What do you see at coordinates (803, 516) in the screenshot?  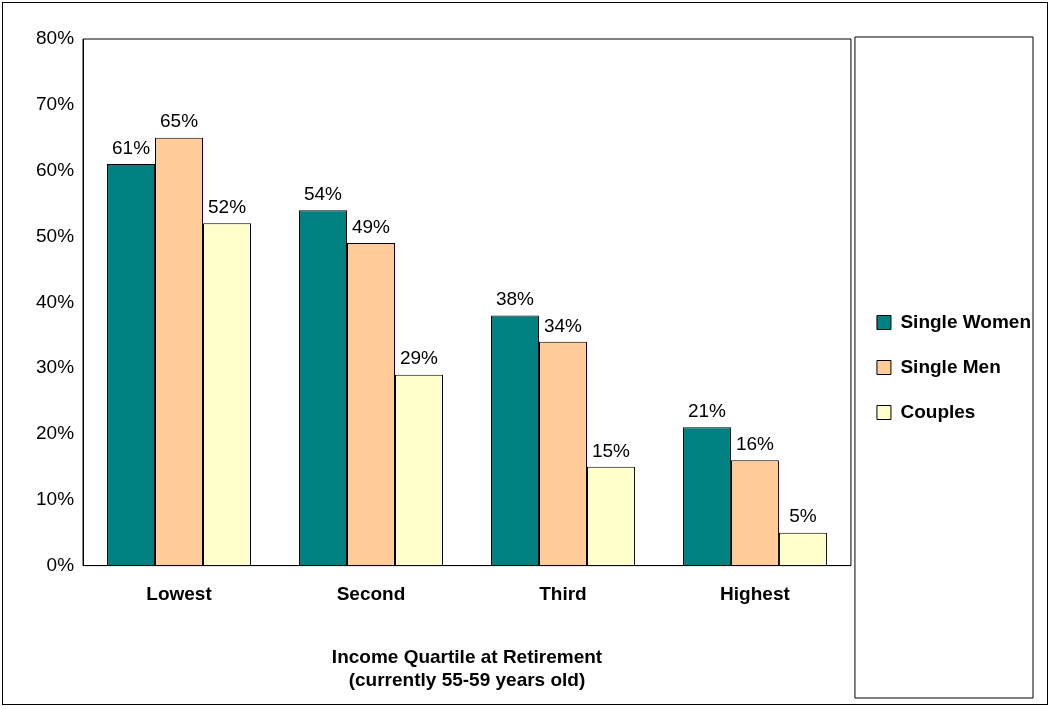 I see `text: 5%` at bounding box center [803, 516].